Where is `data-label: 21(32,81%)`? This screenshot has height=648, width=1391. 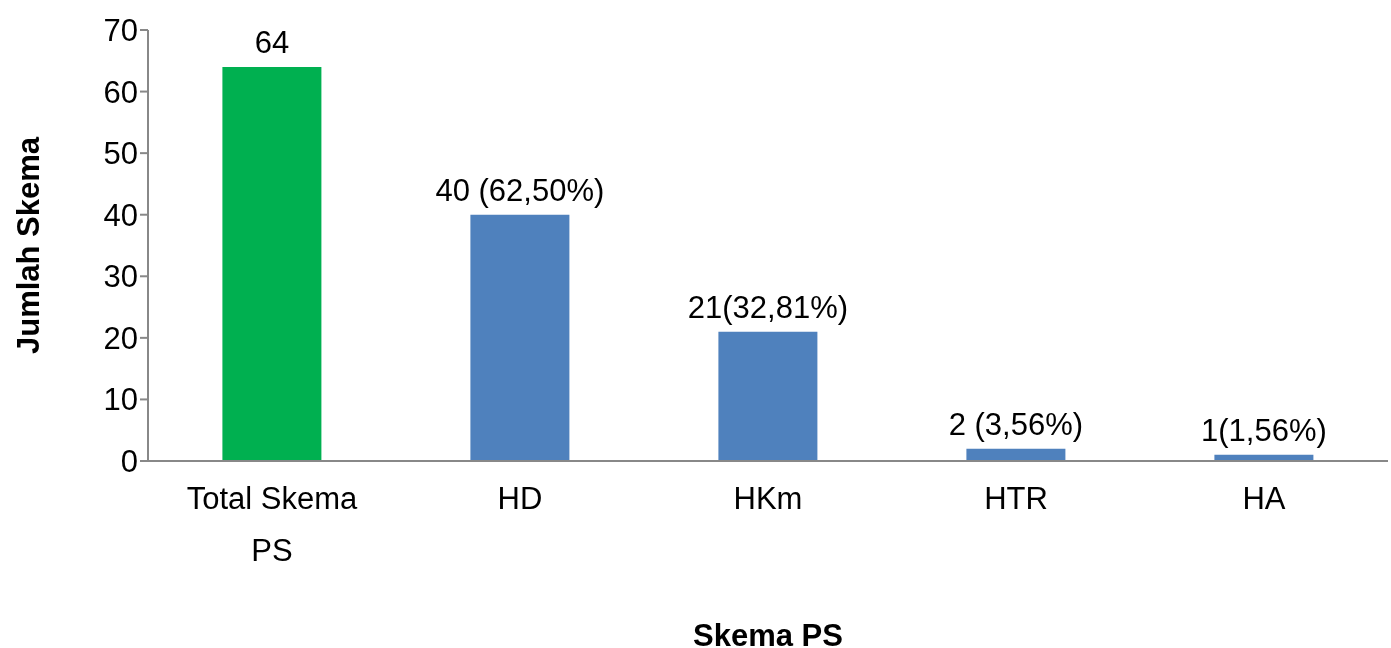 data-label: 21(32,81%) is located at coordinates (768, 307).